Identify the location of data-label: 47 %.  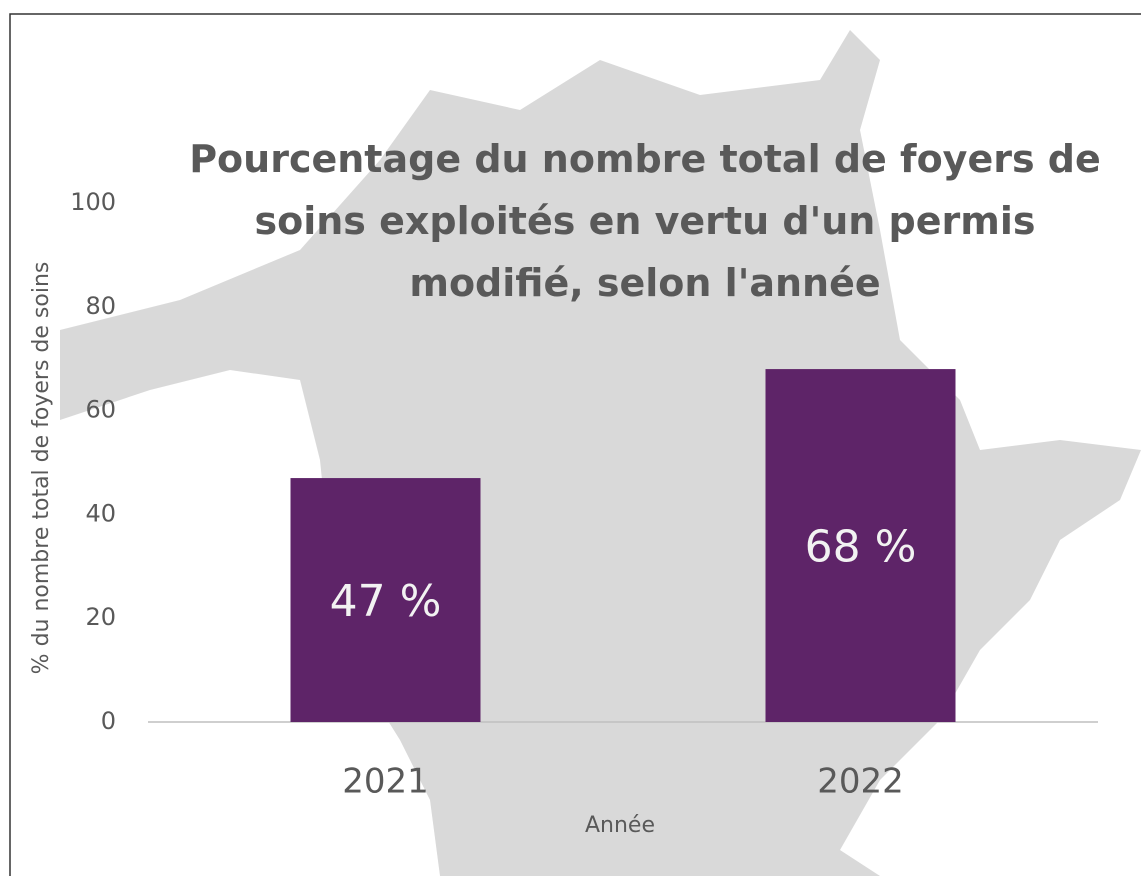
(386, 601).